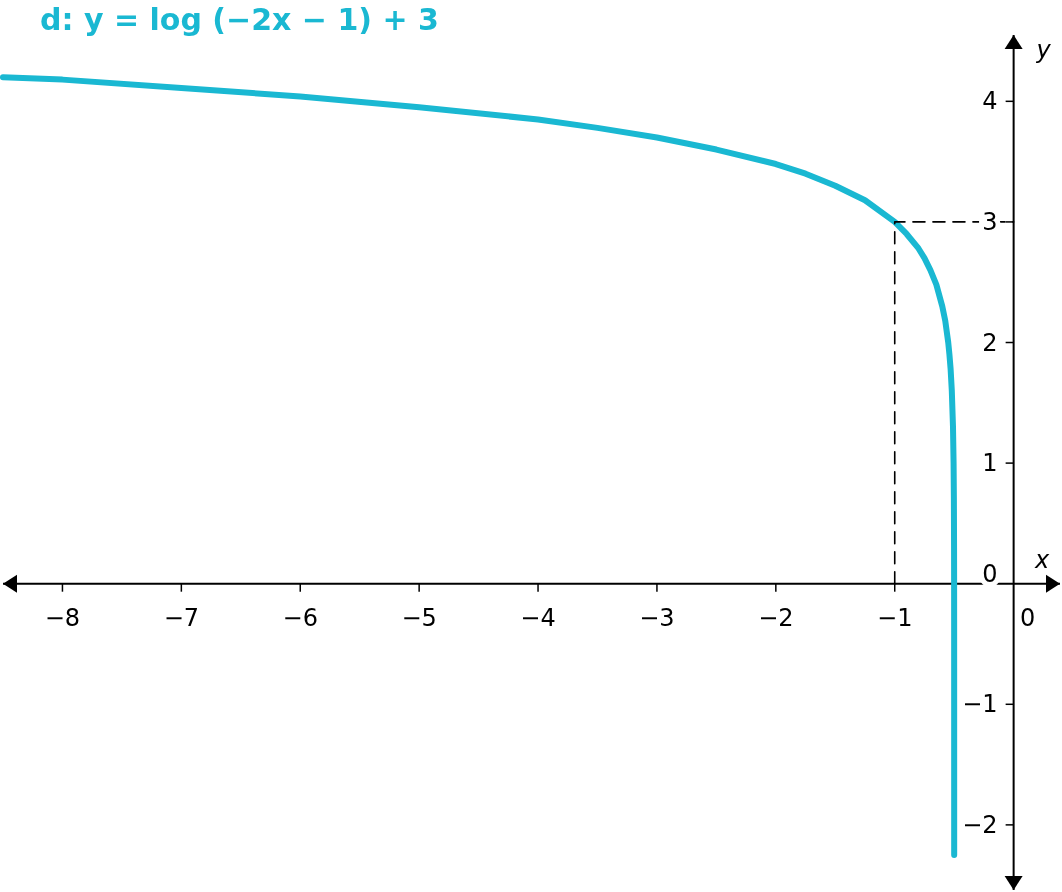  I want to click on y-tick-label: −1, so click(980, 704).